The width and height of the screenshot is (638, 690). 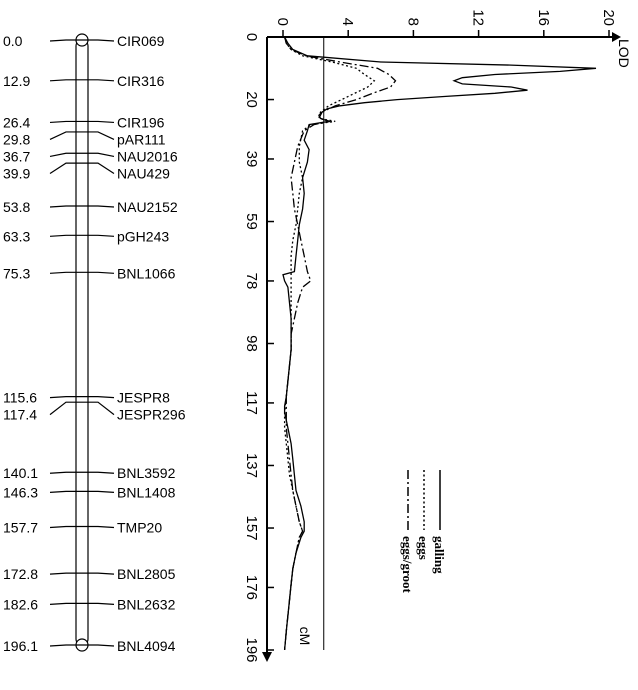 What do you see at coordinates (267, 657) in the screenshot?
I see `cm-axis-arrow` at bounding box center [267, 657].